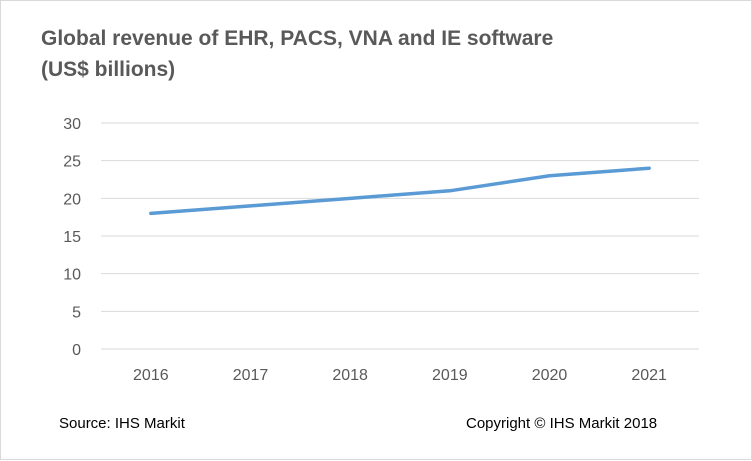  I want to click on y-tick-label: 20, so click(72, 199).